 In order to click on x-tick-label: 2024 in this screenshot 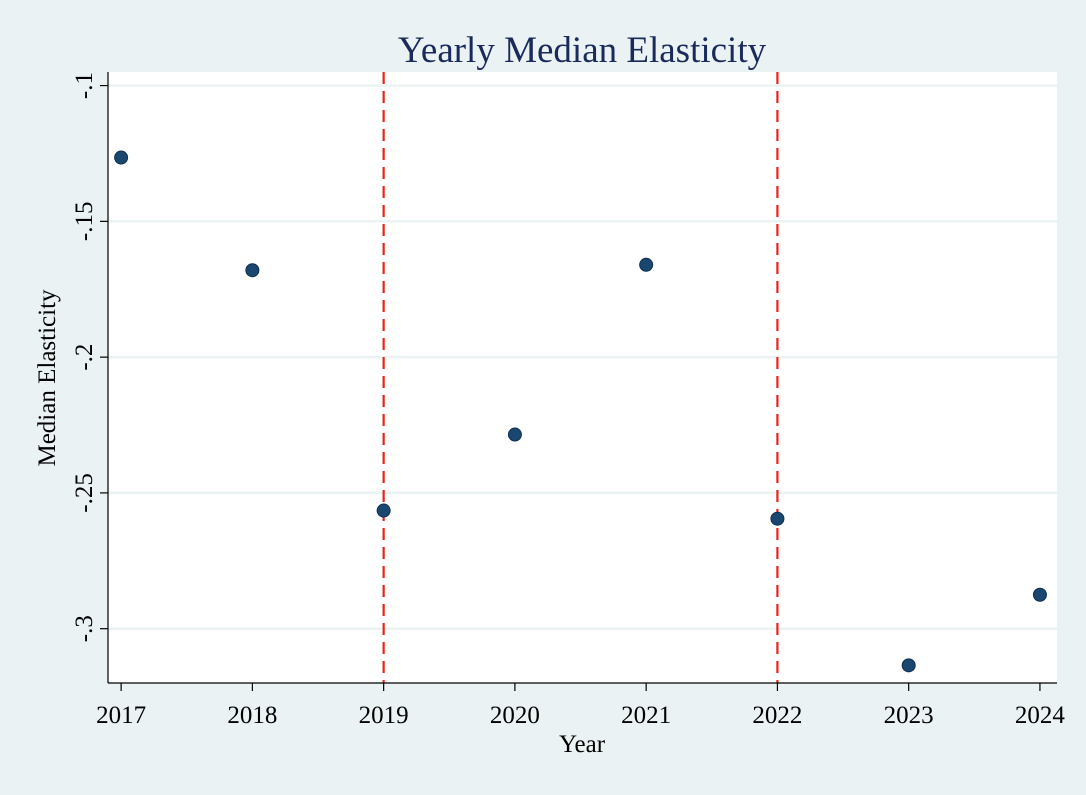, I will do `click(1040, 715)`.